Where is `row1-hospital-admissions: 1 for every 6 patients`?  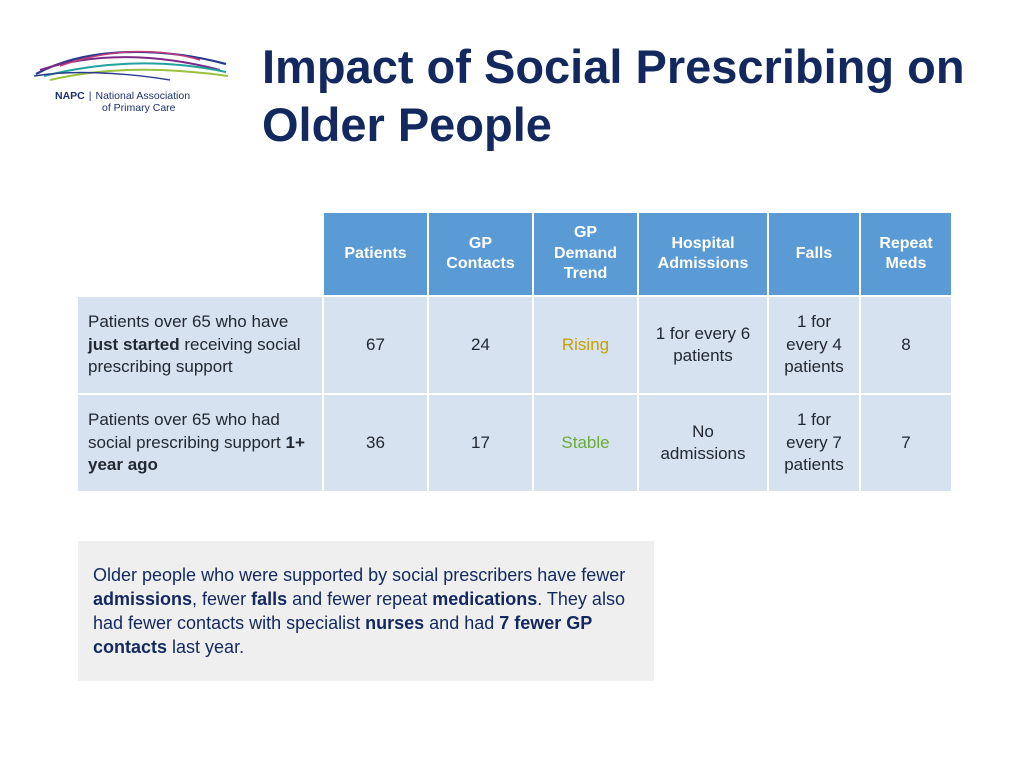
row1-hospital-admissions: 1 for every 6 patients is located at coordinates (703, 345).